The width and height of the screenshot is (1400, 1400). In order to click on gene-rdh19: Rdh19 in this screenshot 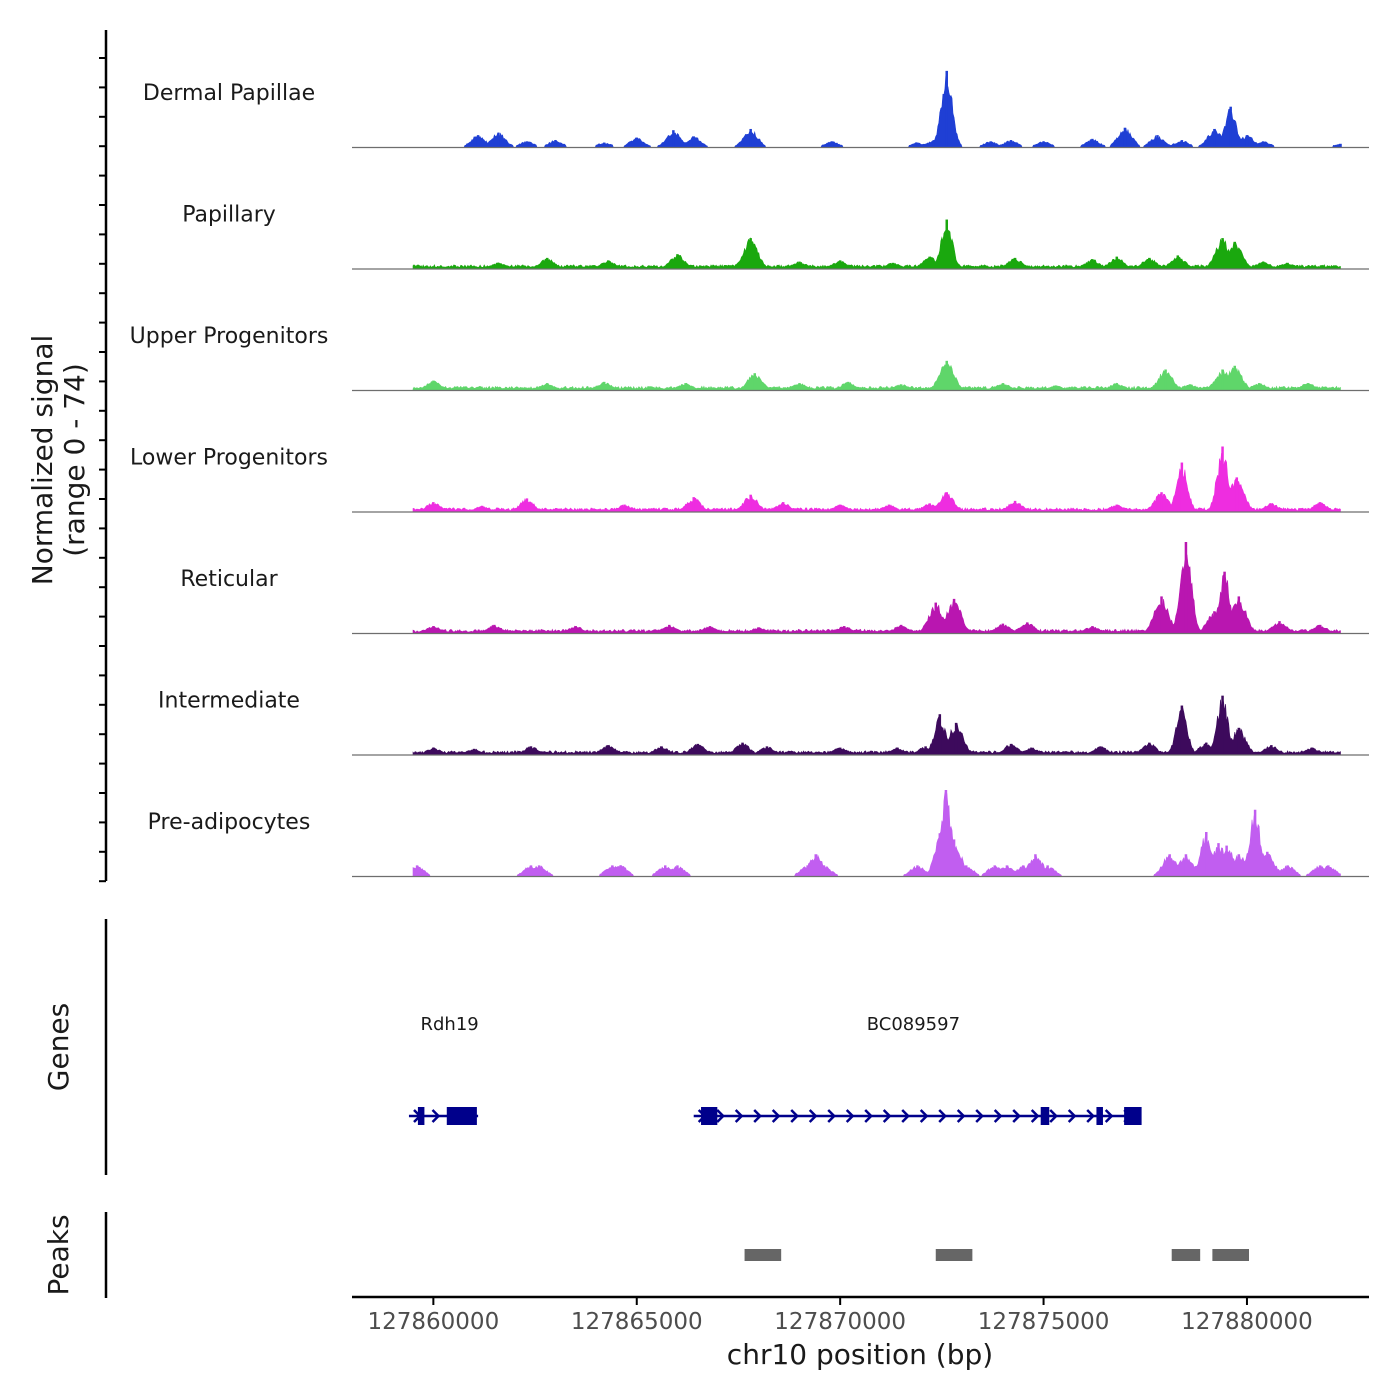, I will do `click(443, 1069)`.